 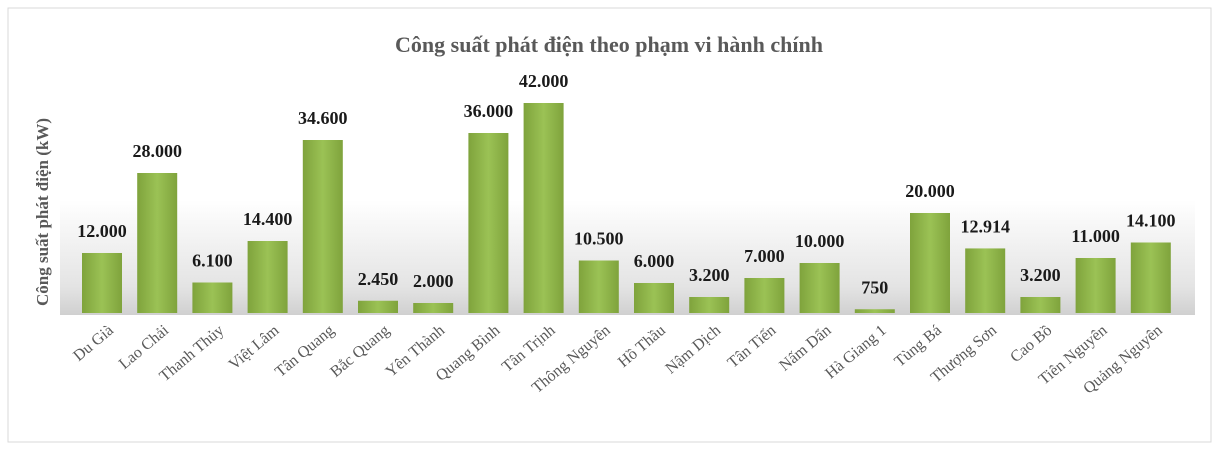 I want to click on value-label: 36.000, so click(x=489, y=111).